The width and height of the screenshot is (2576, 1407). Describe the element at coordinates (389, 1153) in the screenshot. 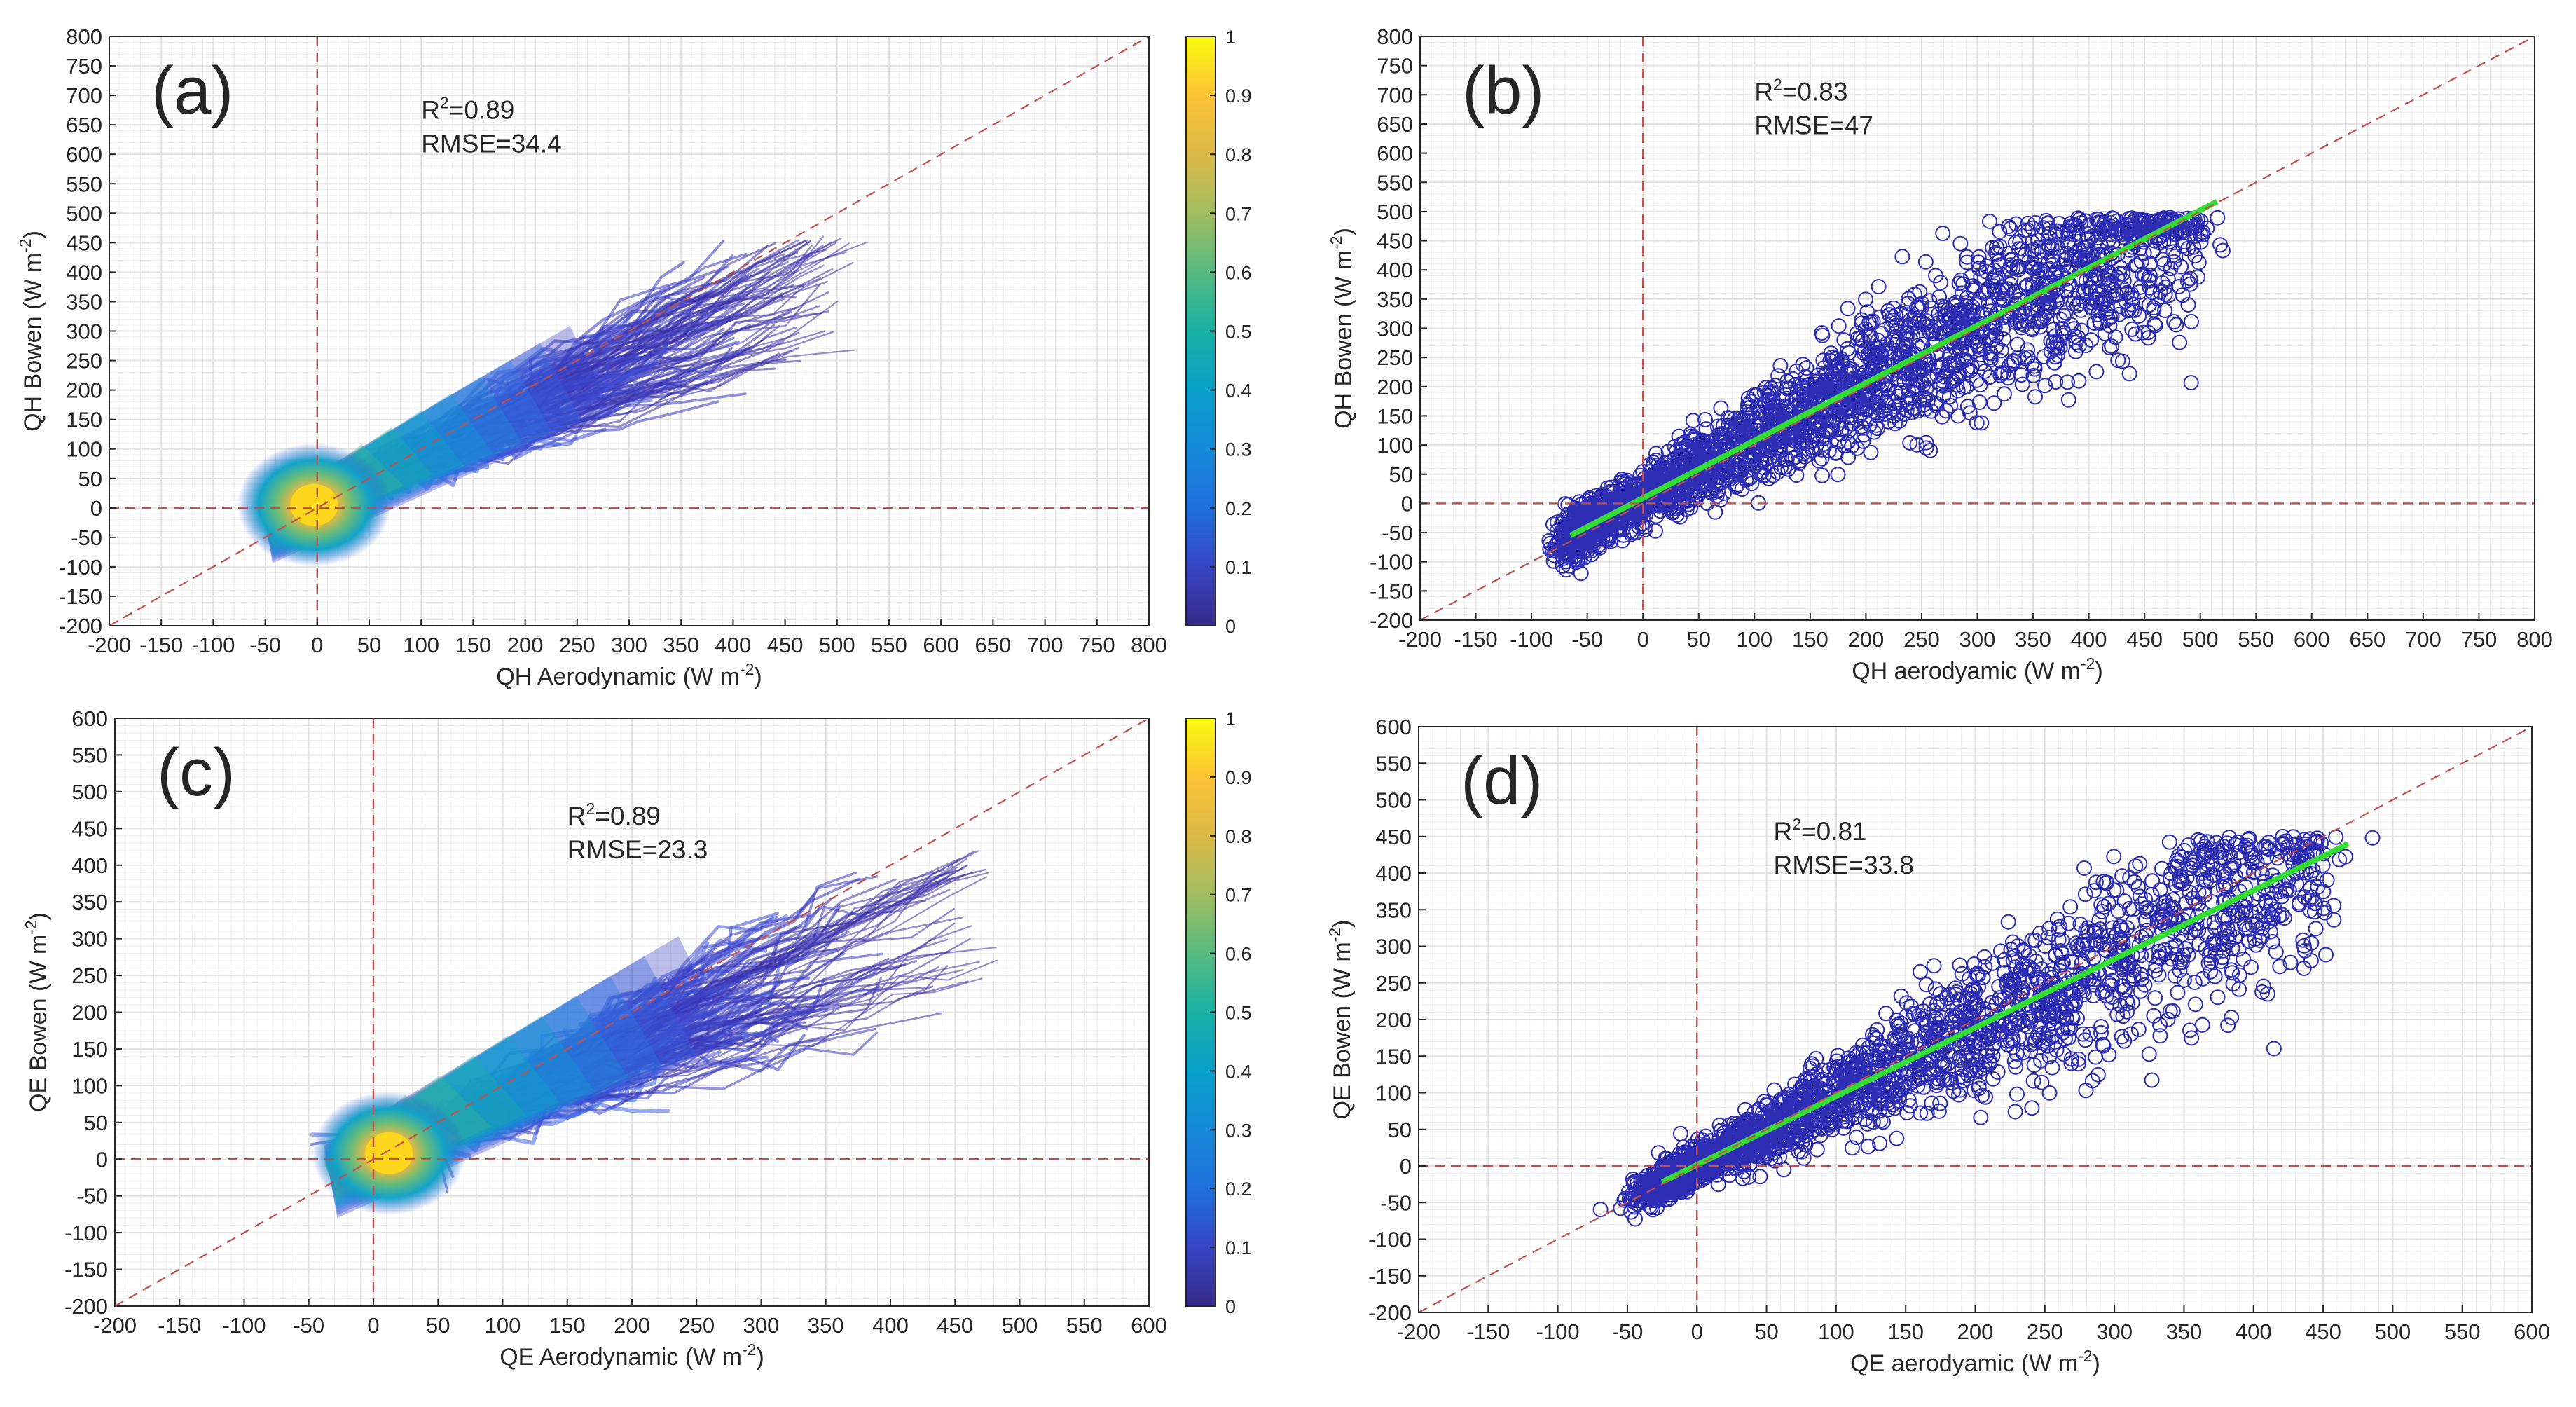

I see `density-core-c` at that location.